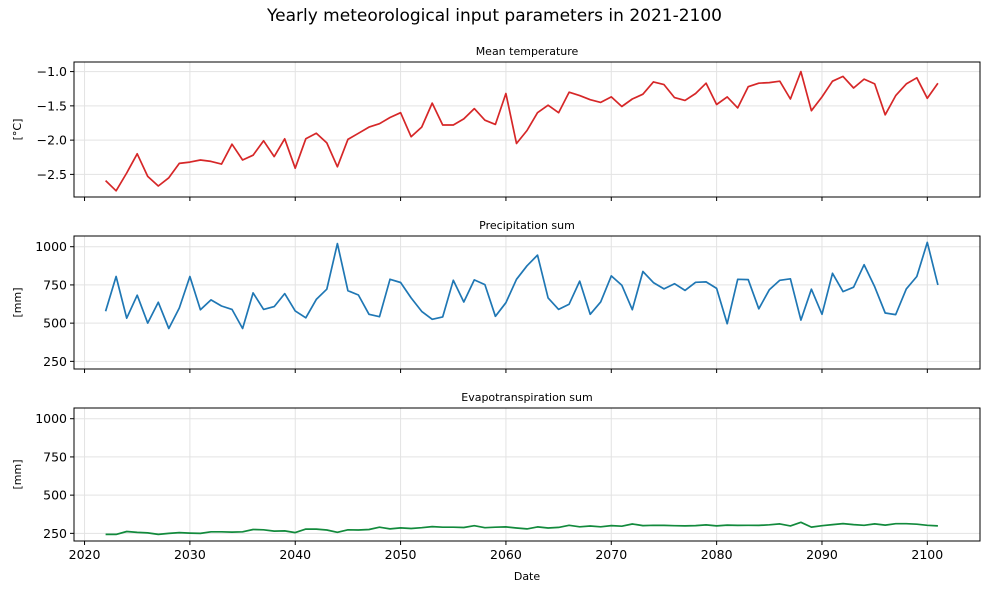 The width and height of the screenshot is (989, 593). What do you see at coordinates (190, 554) in the screenshot?
I see `x-tick-label: 2030` at bounding box center [190, 554].